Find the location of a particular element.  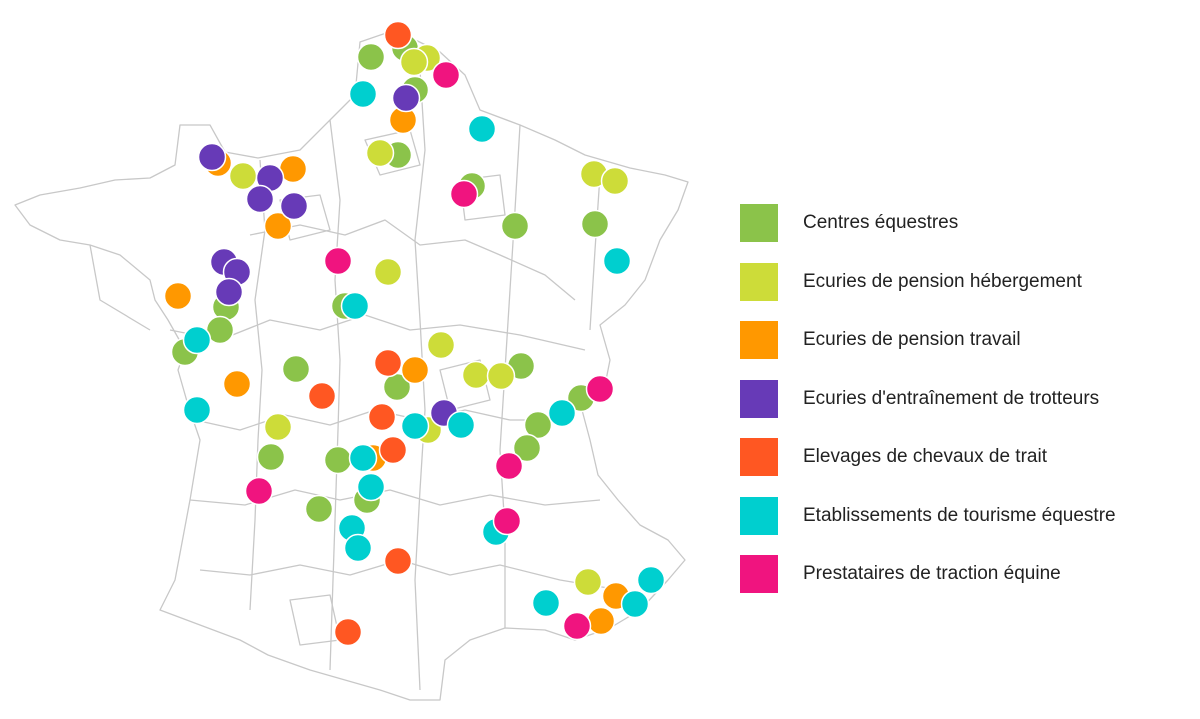

legend-label: Ecuries d'entraînement de trotteurs is located at coordinates (951, 398).